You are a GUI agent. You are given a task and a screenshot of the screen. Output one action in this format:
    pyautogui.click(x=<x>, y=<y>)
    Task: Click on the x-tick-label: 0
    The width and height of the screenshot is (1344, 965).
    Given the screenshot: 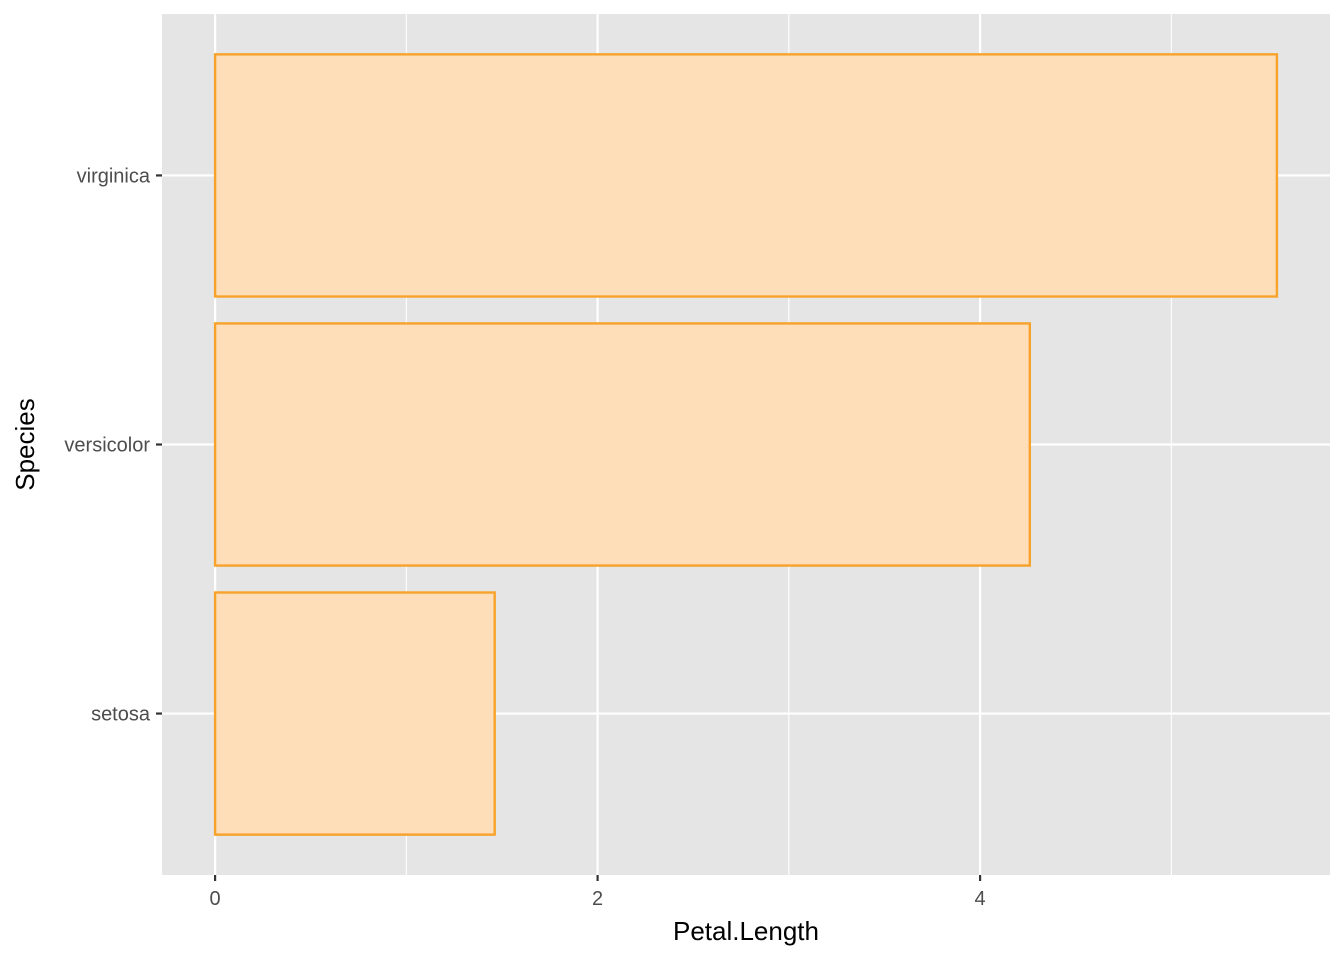 What is the action you would take?
    pyautogui.click(x=215, y=899)
    